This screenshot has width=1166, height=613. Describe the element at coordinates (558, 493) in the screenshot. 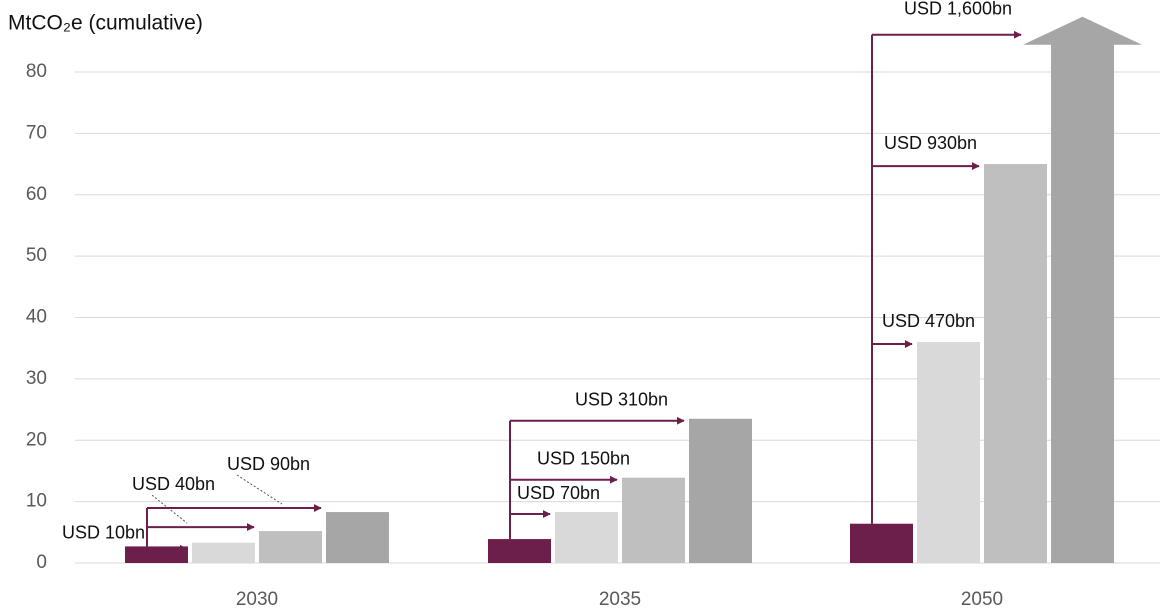

I see `annotation-label: USD 70bn` at that location.